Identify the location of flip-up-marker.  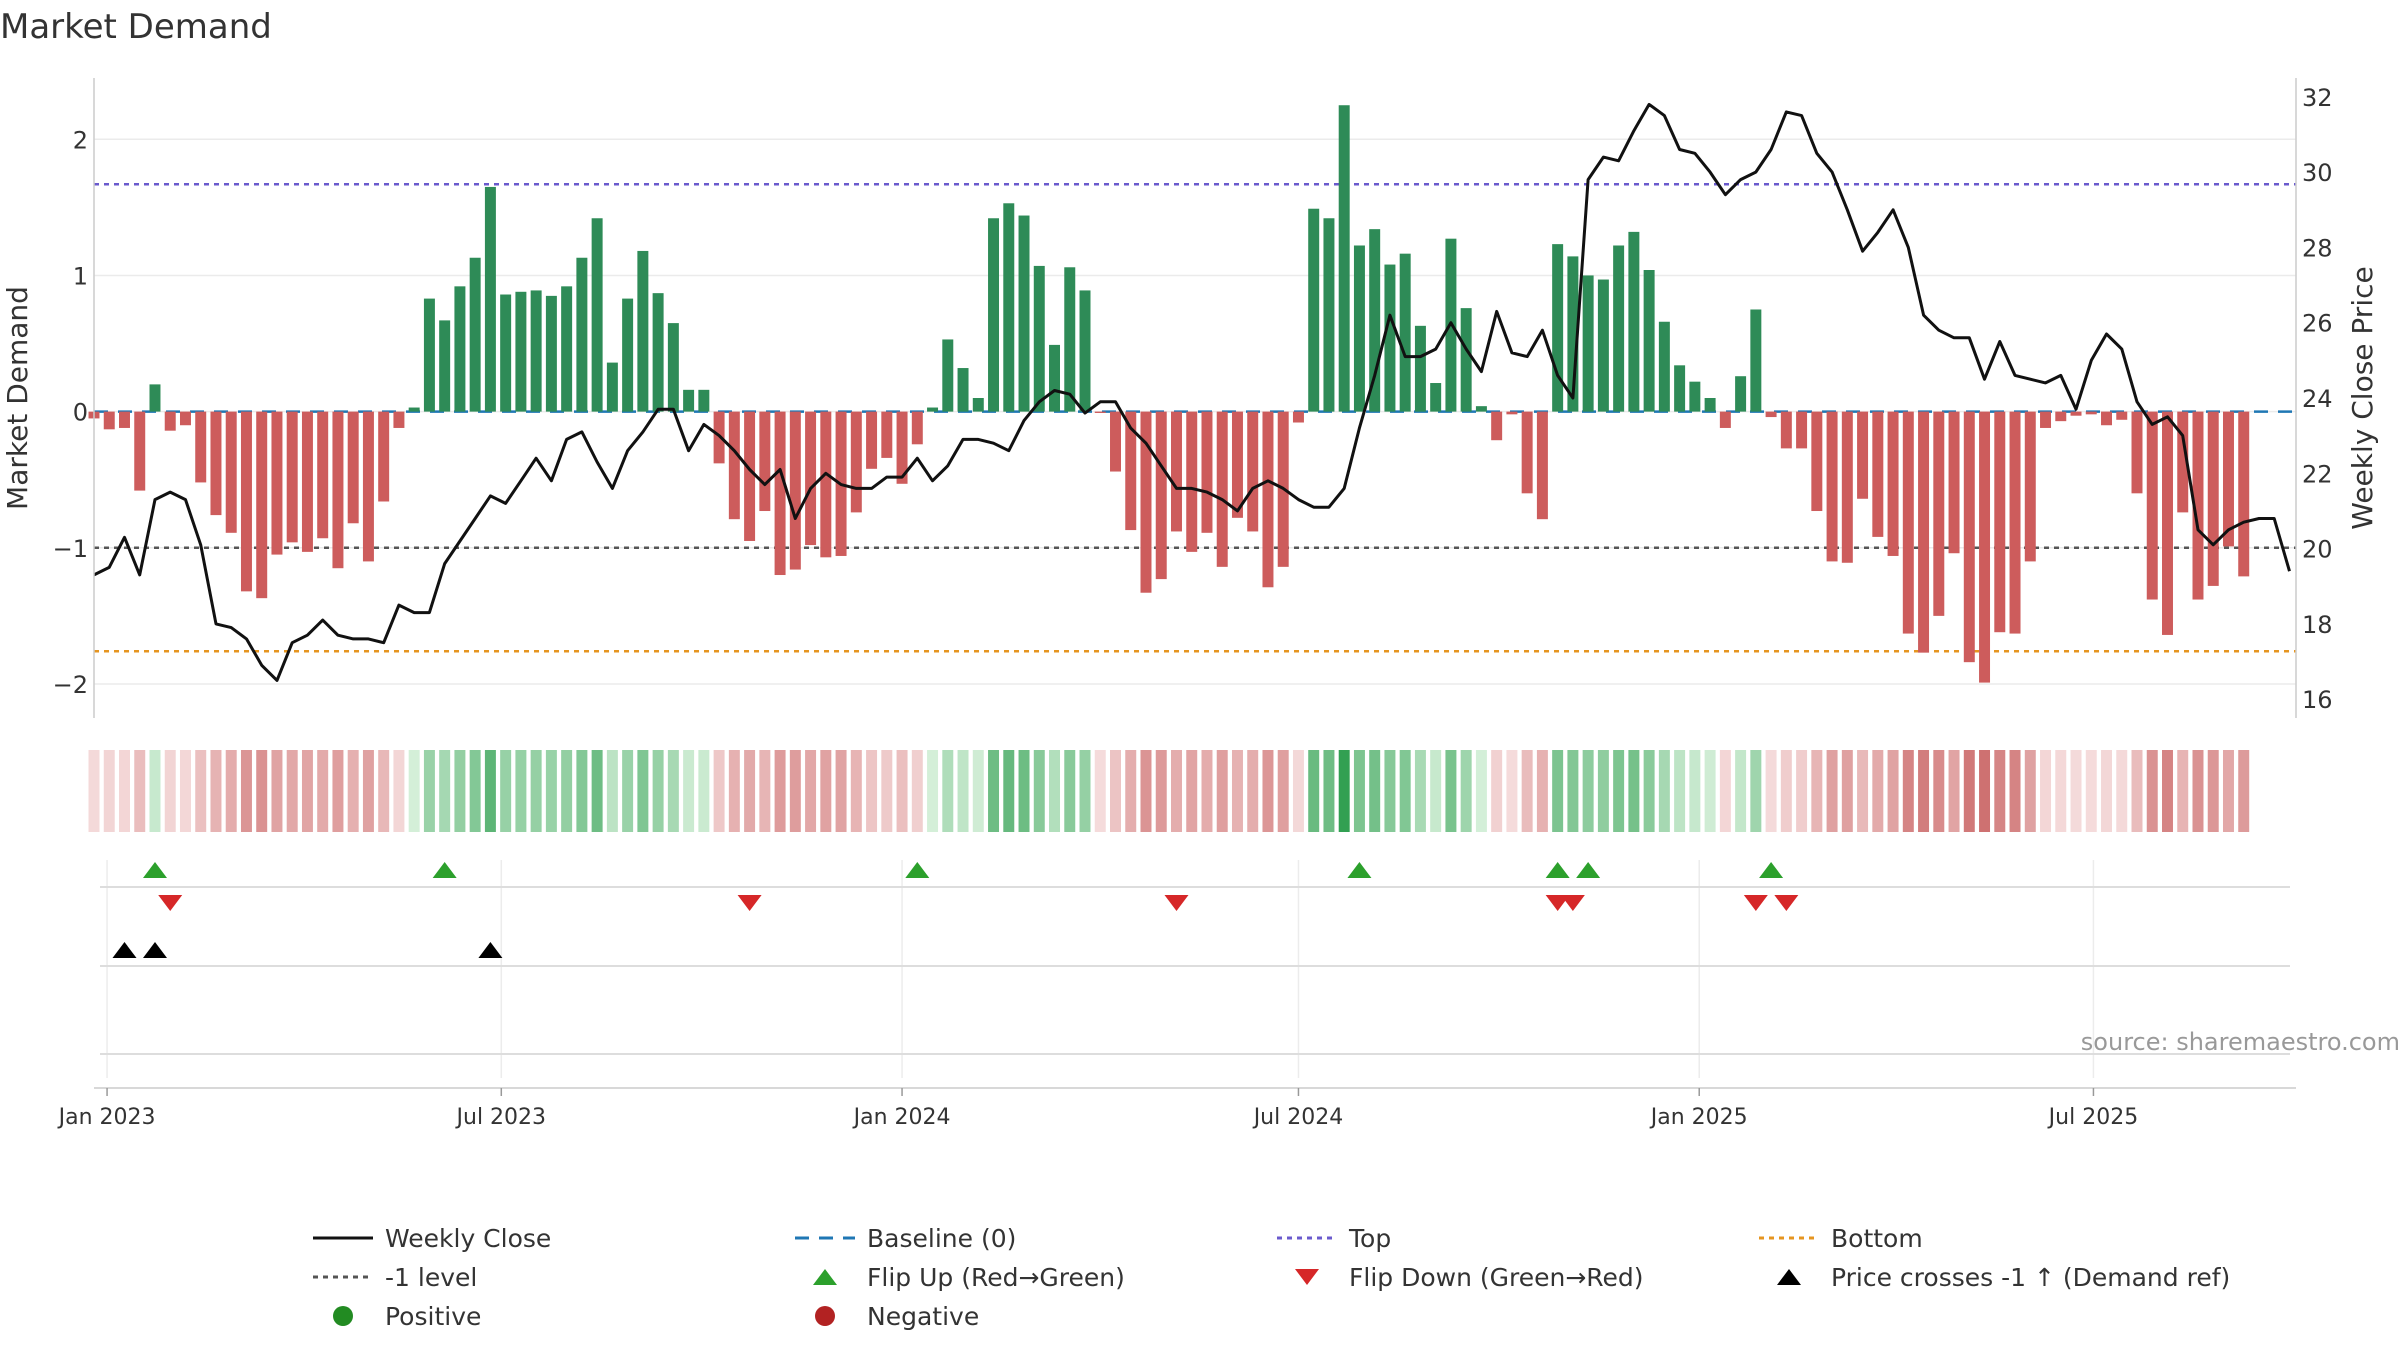
(1771, 870).